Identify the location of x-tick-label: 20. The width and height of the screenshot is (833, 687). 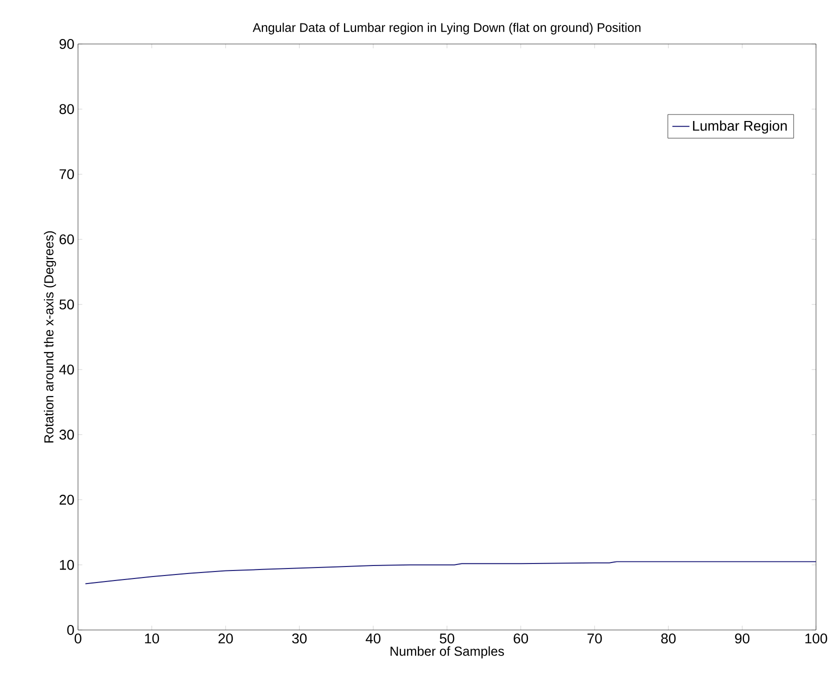
(225, 639).